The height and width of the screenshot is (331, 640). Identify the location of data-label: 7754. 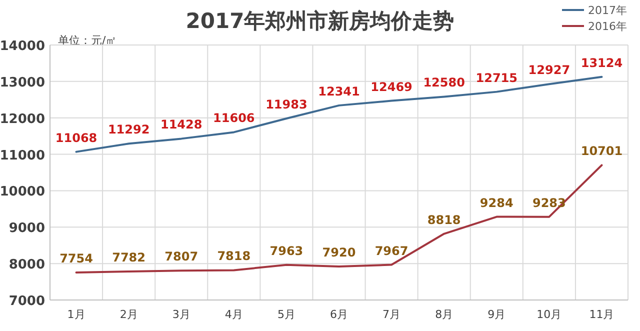
(76, 259).